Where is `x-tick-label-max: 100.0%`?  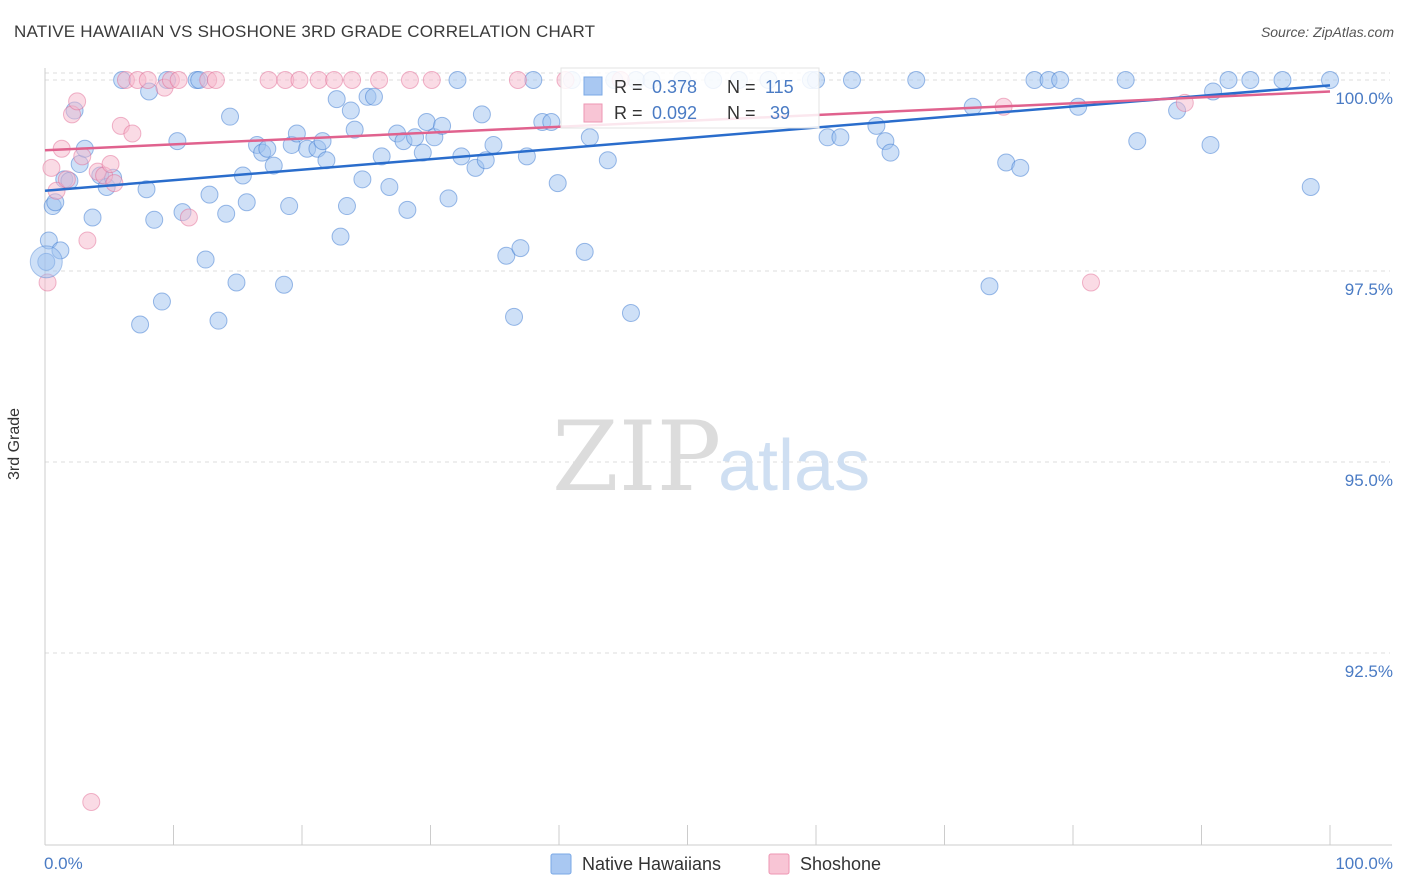 x-tick-label-max: 100.0% is located at coordinates (1364, 863).